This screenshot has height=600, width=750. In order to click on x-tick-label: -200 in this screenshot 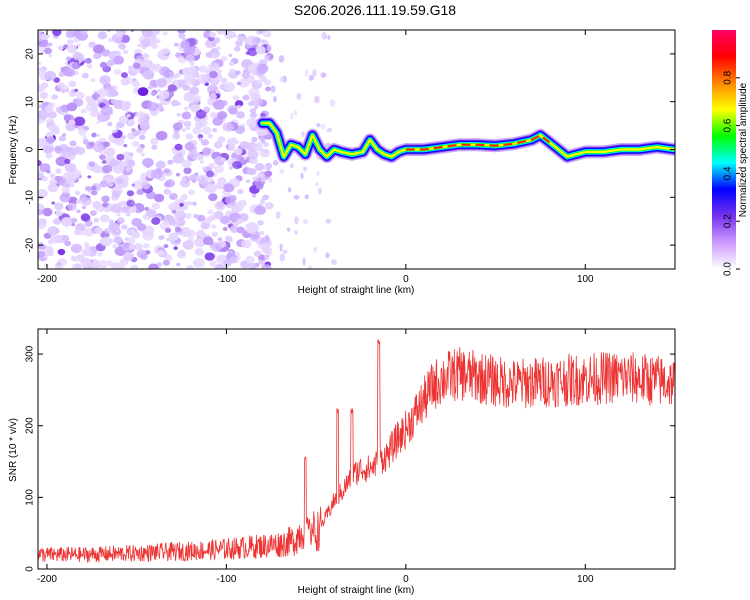, I will do `click(47, 279)`.